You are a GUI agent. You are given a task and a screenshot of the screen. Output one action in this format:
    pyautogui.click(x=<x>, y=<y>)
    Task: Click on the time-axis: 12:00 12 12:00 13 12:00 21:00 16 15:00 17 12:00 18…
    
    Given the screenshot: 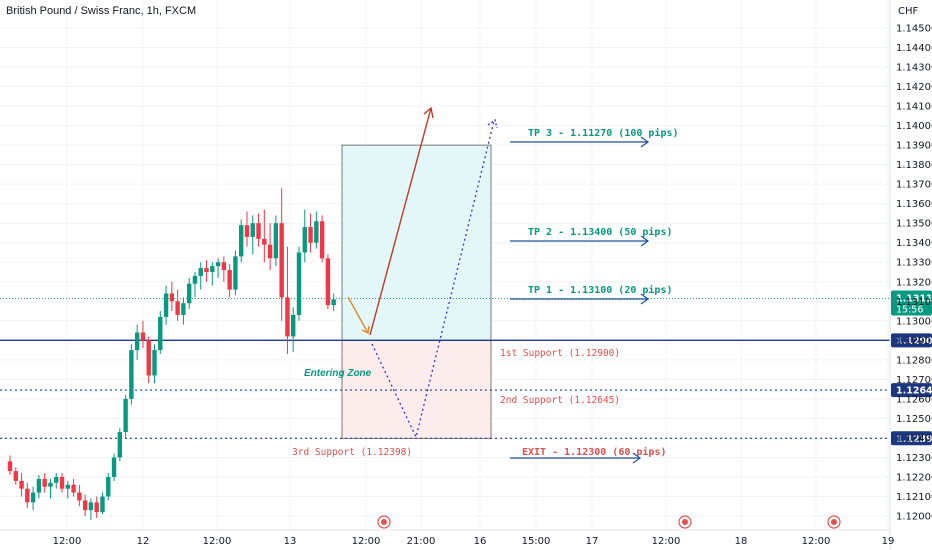 What is the action you would take?
    pyautogui.click(x=447, y=531)
    